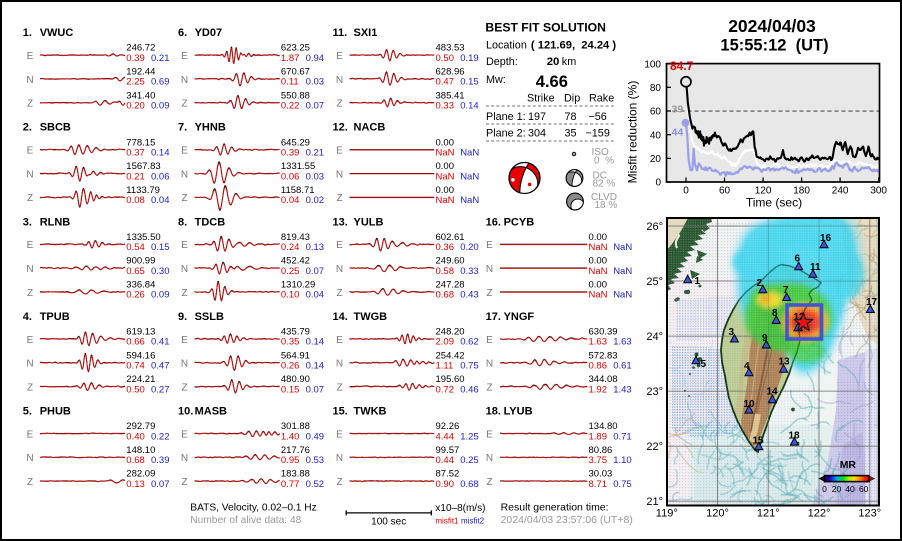 This screenshot has width=902, height=541. What do you see at coordinates (598, 237) in the screenshot?
I see `svg-text: 0.00` at bounding box center [598, 237].